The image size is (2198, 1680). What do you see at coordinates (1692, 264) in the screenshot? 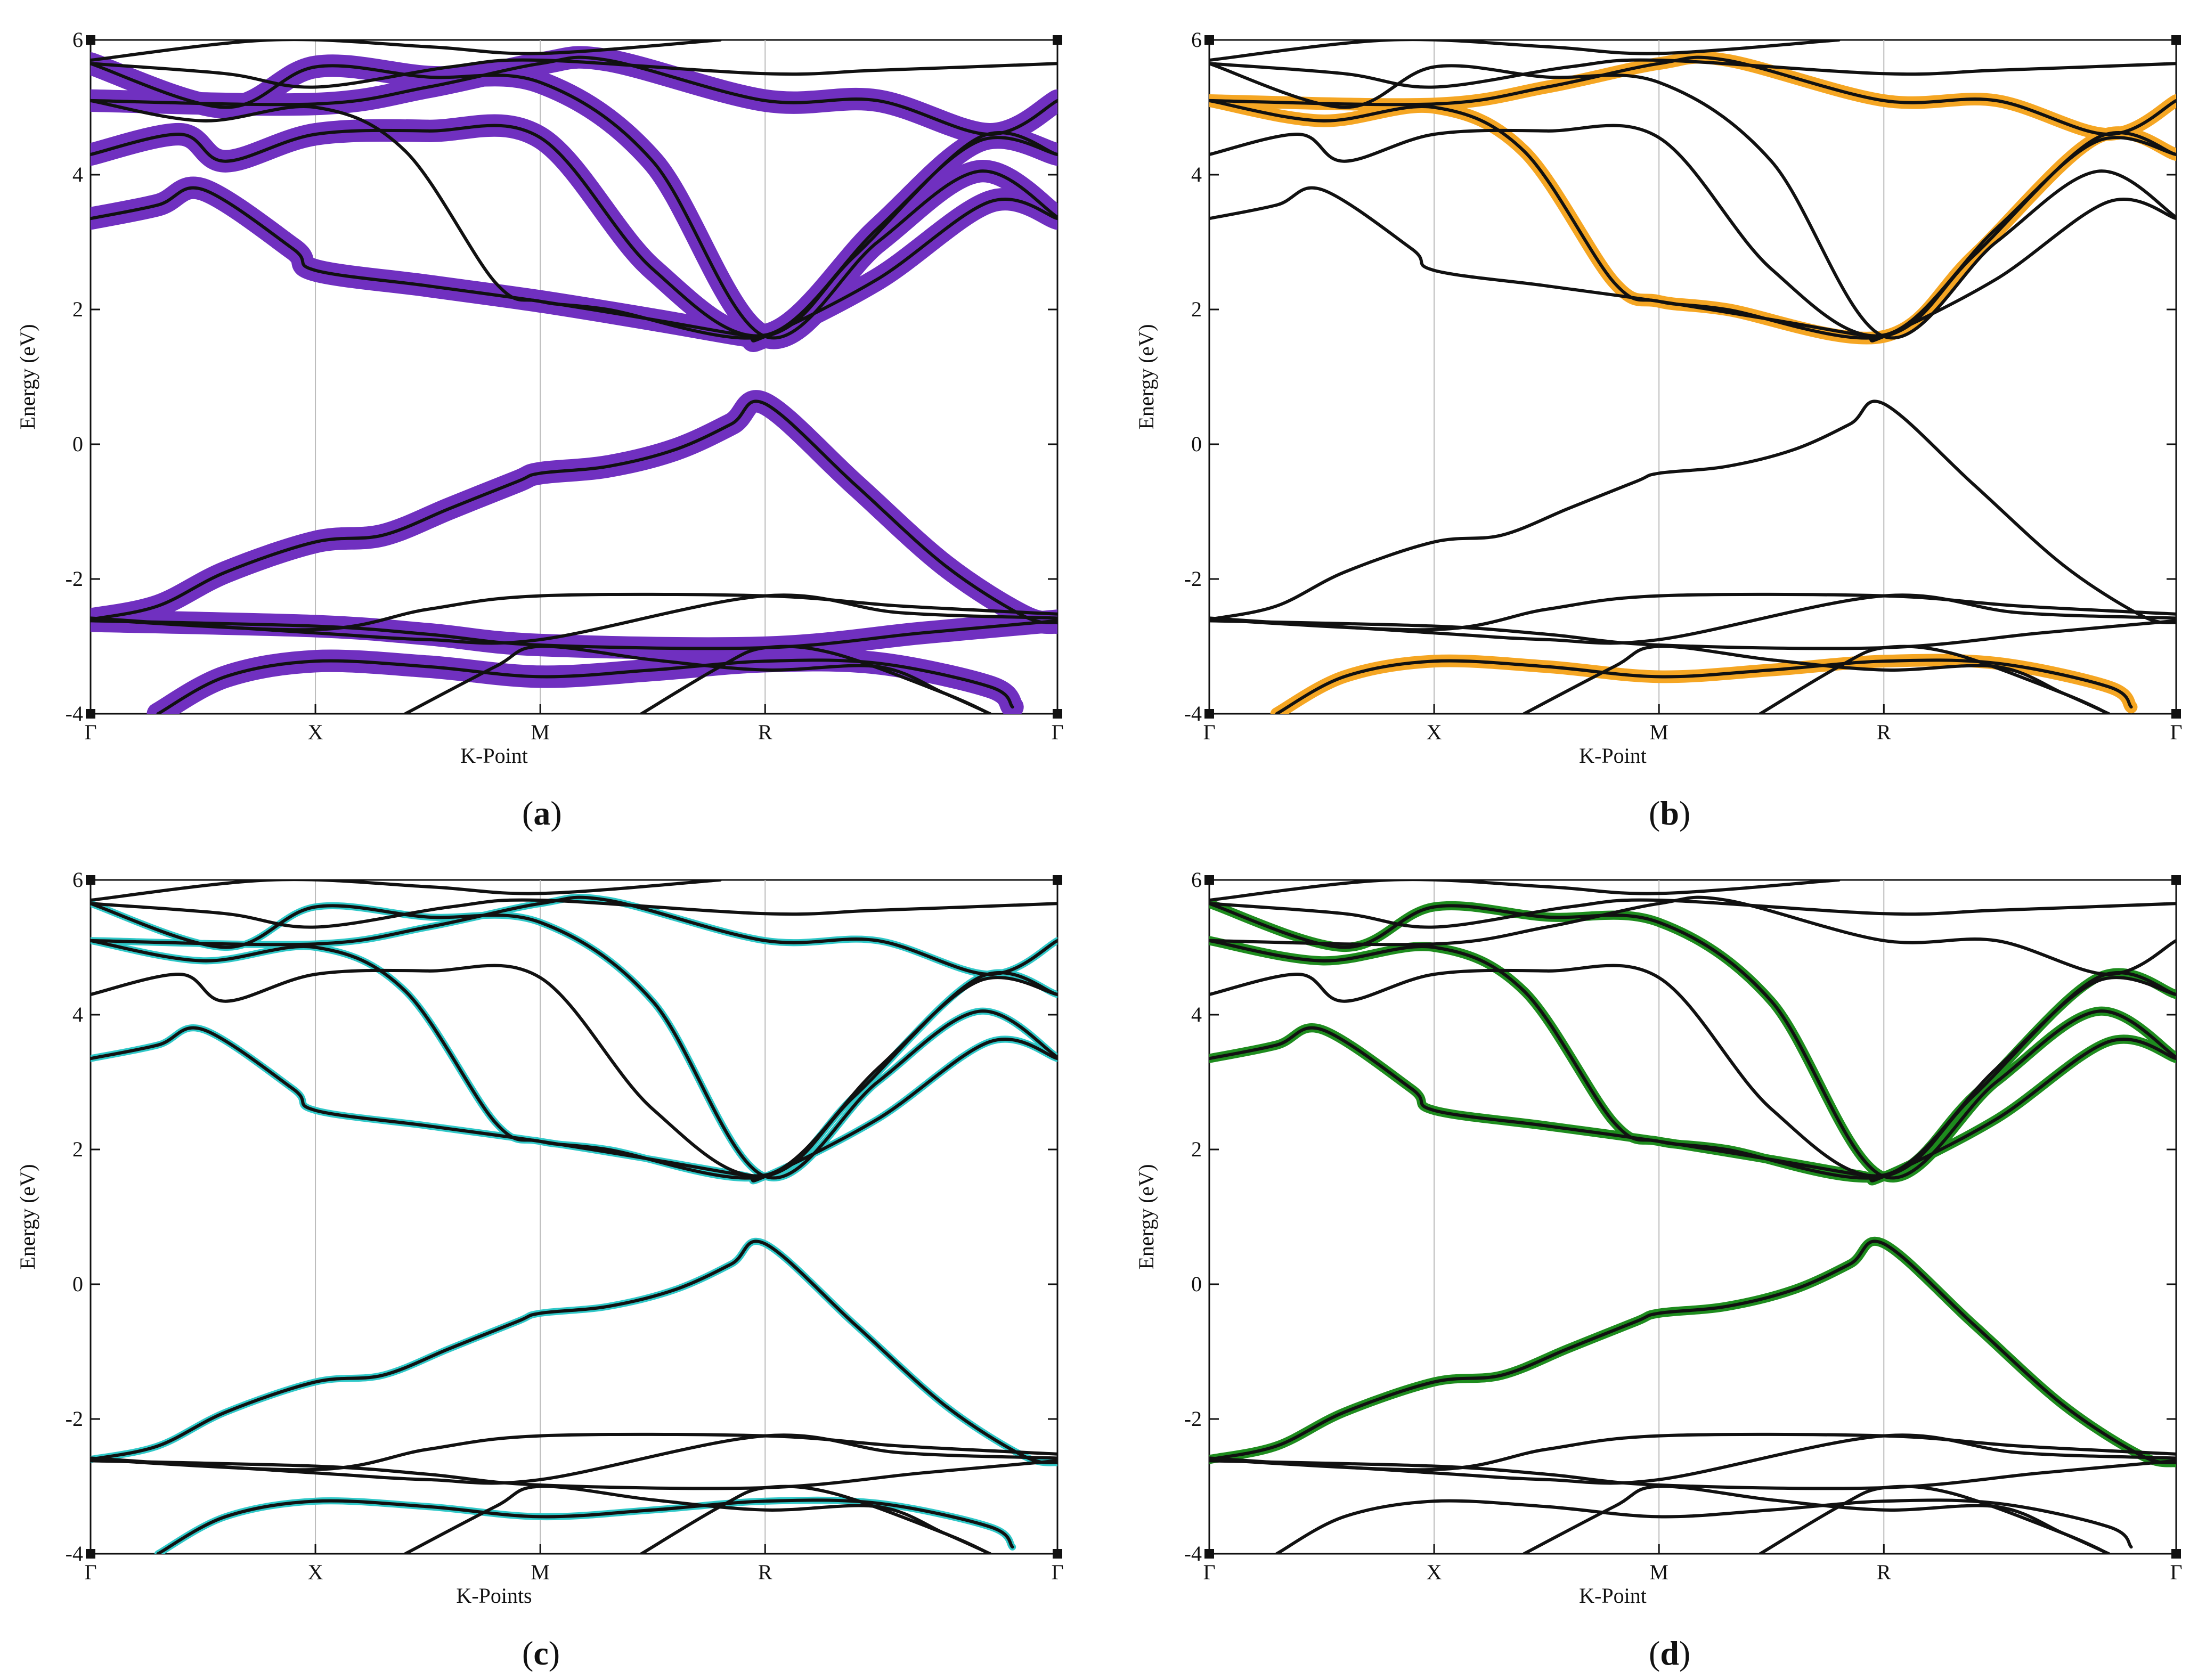
I see `band-conduction-min` at bounding box center [1692, 264].